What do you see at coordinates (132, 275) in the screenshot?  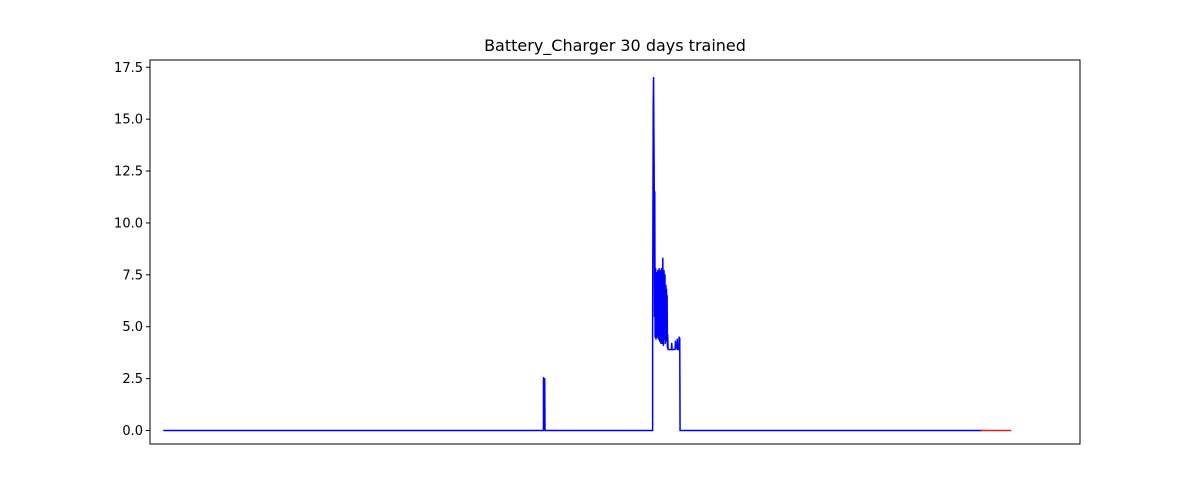 I see `y-tick-label: 7.5` at bounding box center [132, 275].